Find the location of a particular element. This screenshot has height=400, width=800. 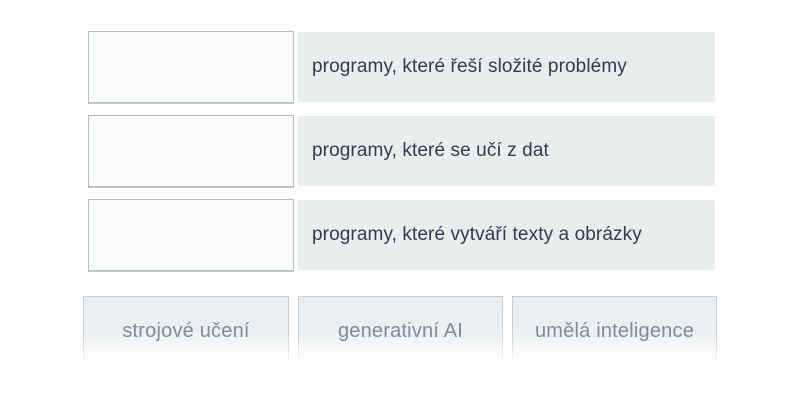

answer-tile-label: umělá inteligence is located at coordinates (614, 330).